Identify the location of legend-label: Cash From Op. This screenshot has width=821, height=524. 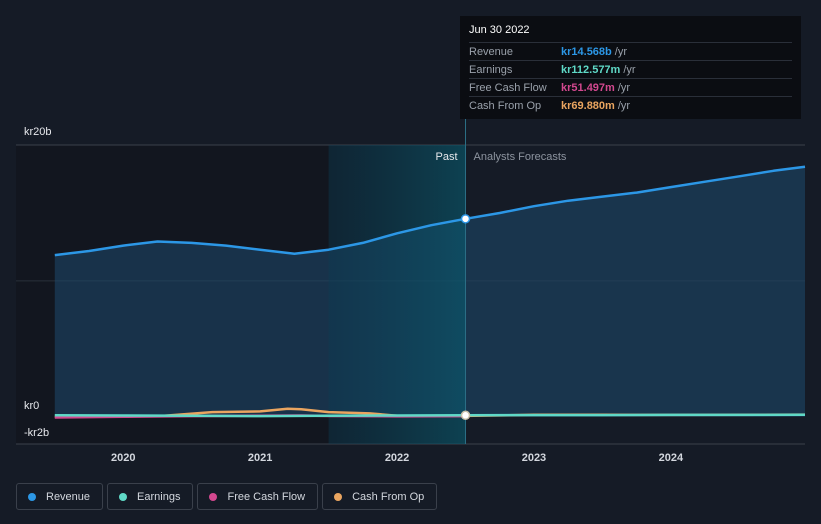
(388, 496).